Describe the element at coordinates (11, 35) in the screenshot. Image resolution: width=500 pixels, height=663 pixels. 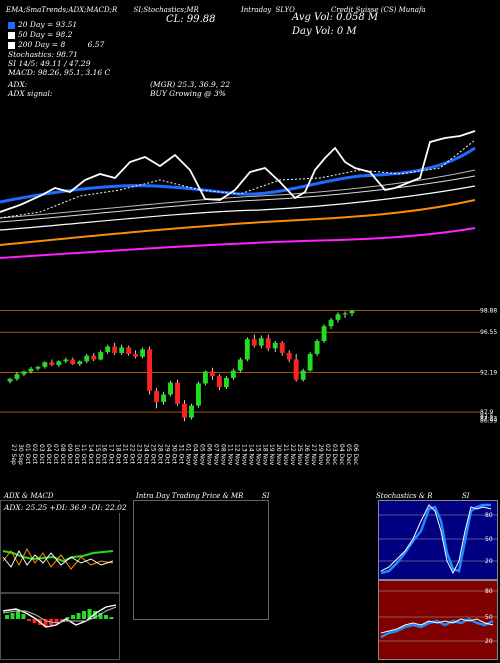
I see `legend-50-day-swatch` at that location.